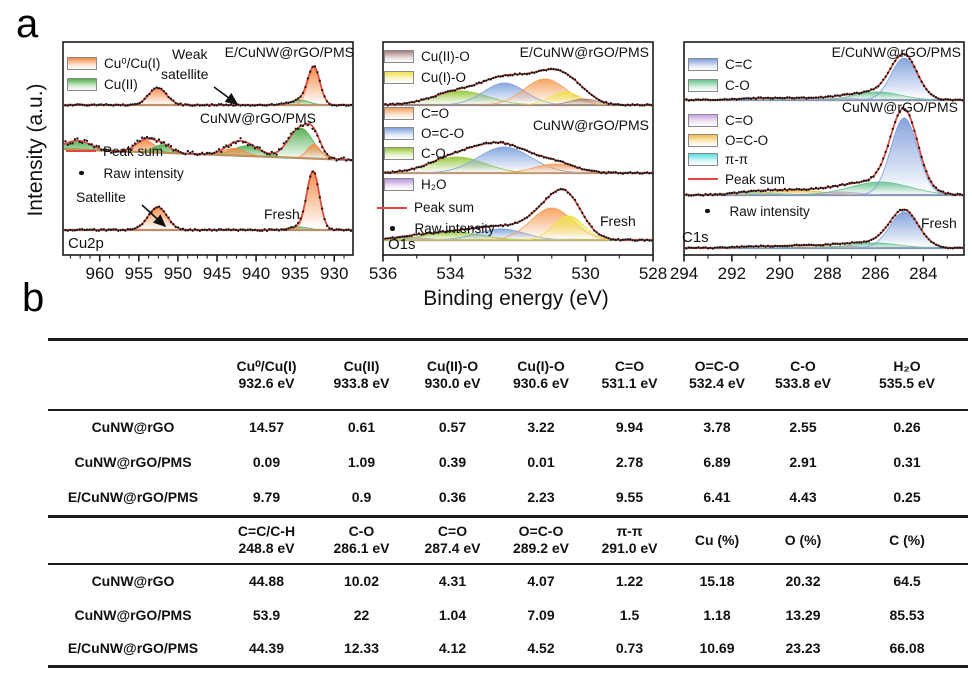 The width and height of the screenshot is (972, 683). I want to click on column-header-ev: 535.5 eV, so click(907, 382).